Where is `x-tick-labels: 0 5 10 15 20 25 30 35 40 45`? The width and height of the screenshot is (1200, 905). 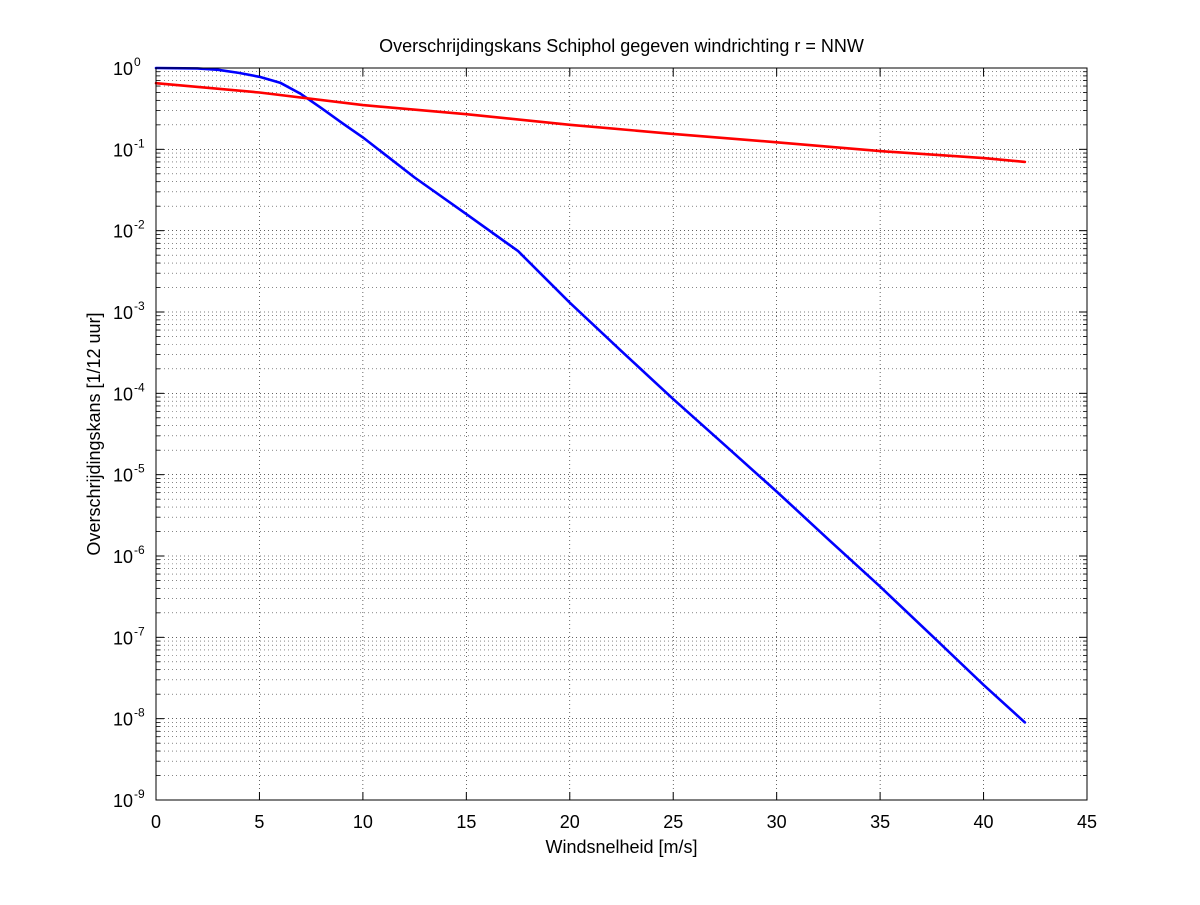
x-tick-labels: 0 5 10 15 20 25 30 35 40 45 is located at coordinates (624, 822).